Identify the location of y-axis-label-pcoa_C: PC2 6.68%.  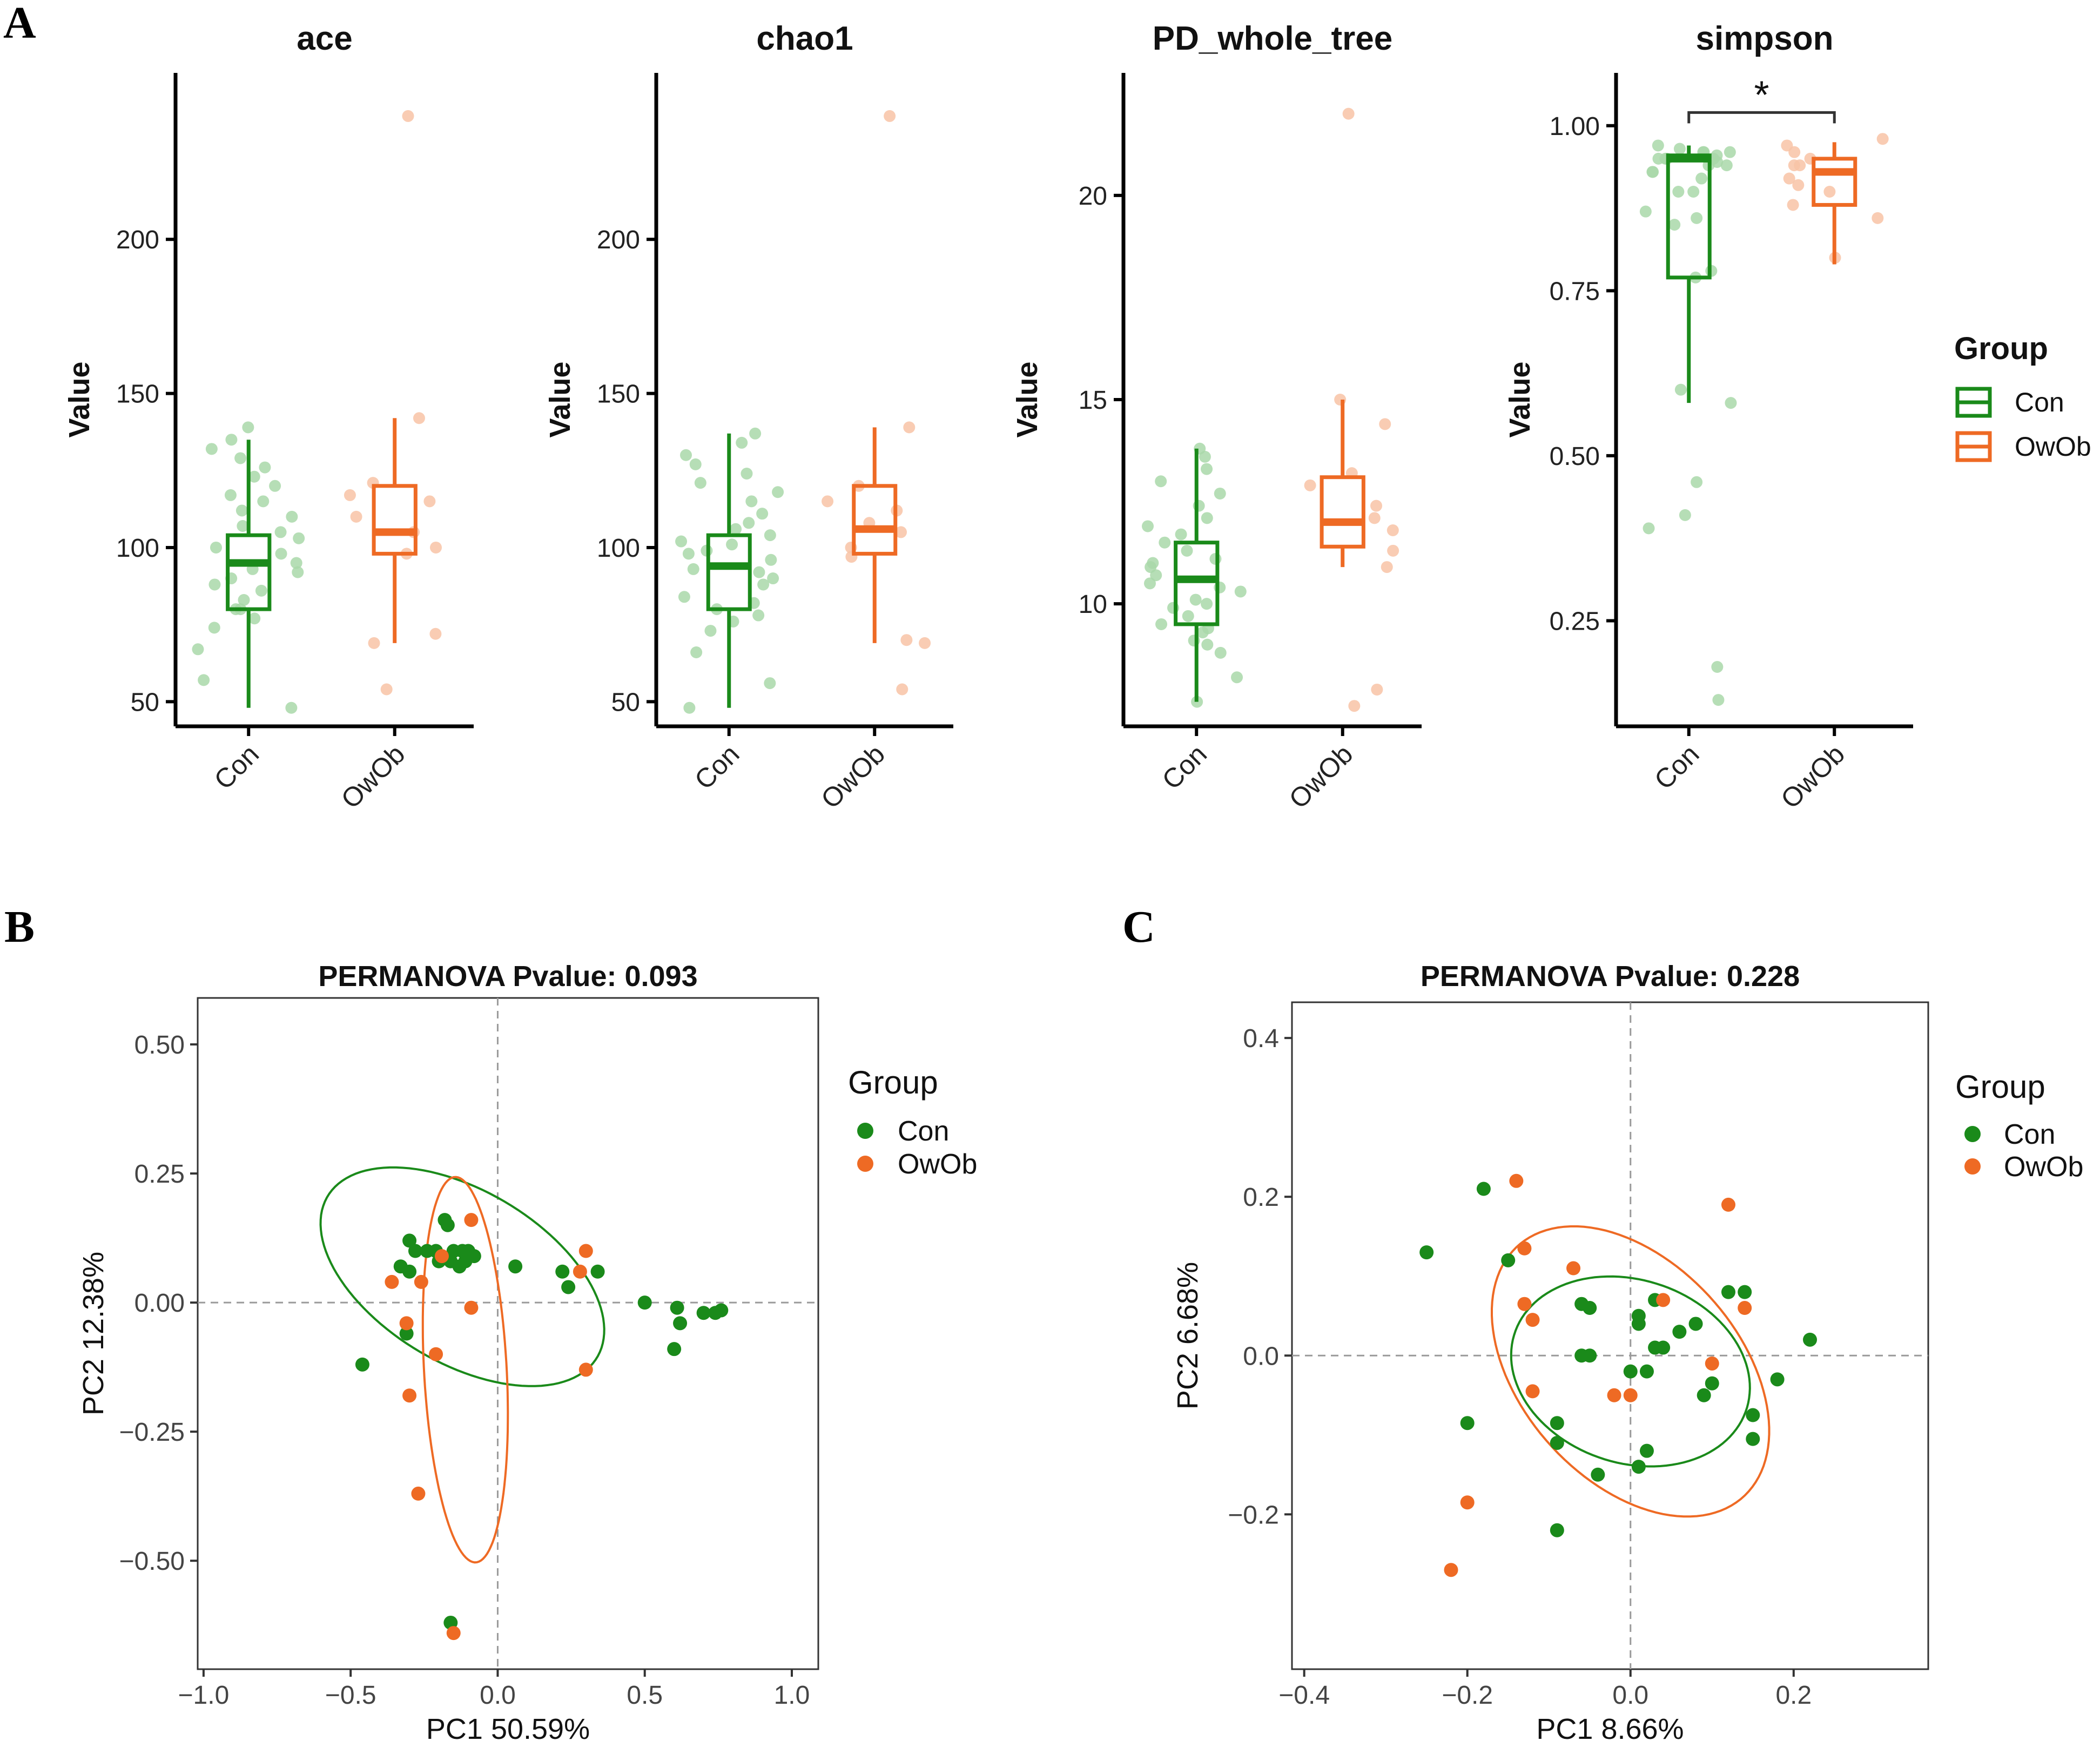
(1188, 1335).